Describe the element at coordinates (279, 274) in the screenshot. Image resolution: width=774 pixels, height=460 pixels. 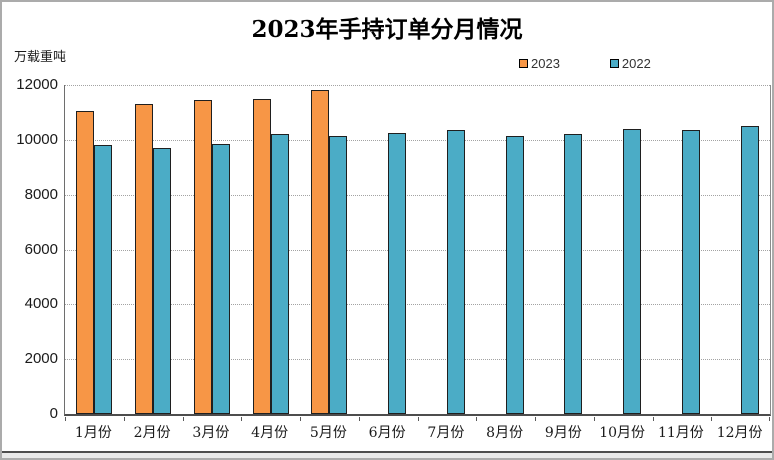
I see `bar-2022-4月份` at that location.